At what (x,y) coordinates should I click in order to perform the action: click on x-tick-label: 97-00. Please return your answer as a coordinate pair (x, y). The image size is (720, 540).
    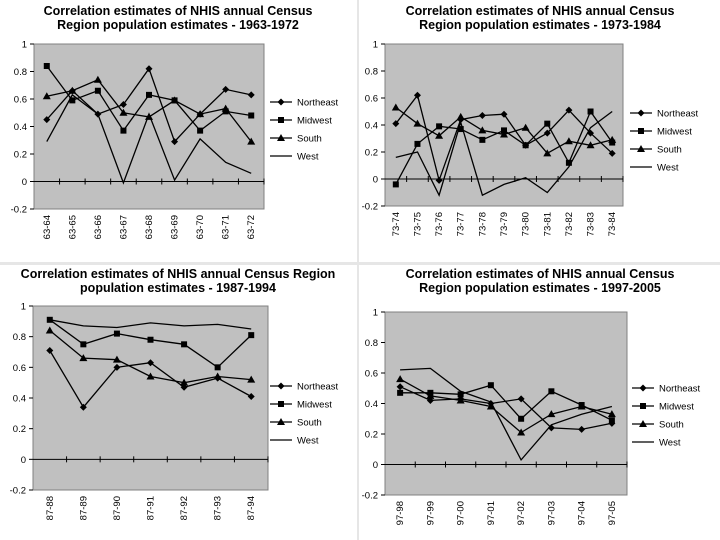
    Looking at the image, I should click on (461, 513).